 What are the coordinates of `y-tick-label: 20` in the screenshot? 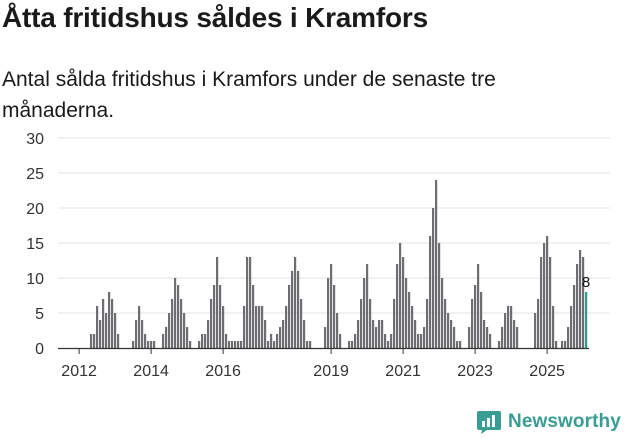 It's located at (35, 209).